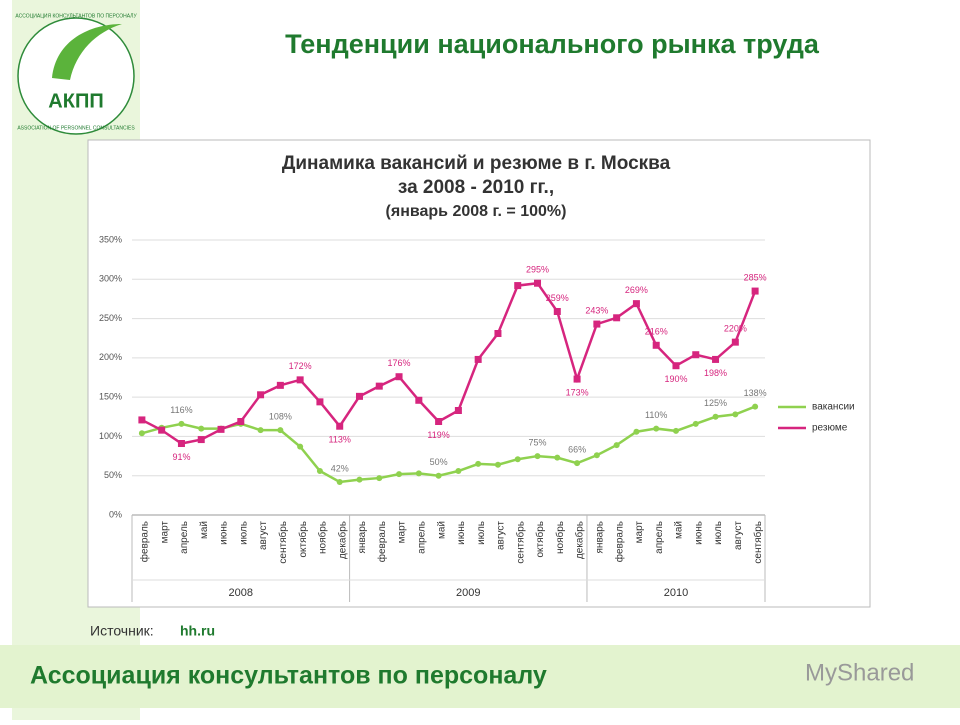 This screenshot has width=960, height=725. What do you see at coordinates (476, 163) in the screenshot?
I see `chart-title: Динамика вакансий и резюме в г. Москва` at bounding box center [476, 163].